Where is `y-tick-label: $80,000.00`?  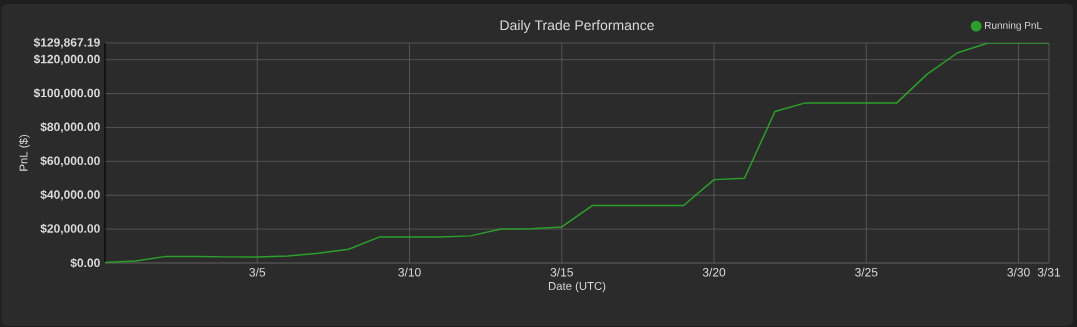
y-tick-label: $80,000.00 is located at coordinates (70, 127).